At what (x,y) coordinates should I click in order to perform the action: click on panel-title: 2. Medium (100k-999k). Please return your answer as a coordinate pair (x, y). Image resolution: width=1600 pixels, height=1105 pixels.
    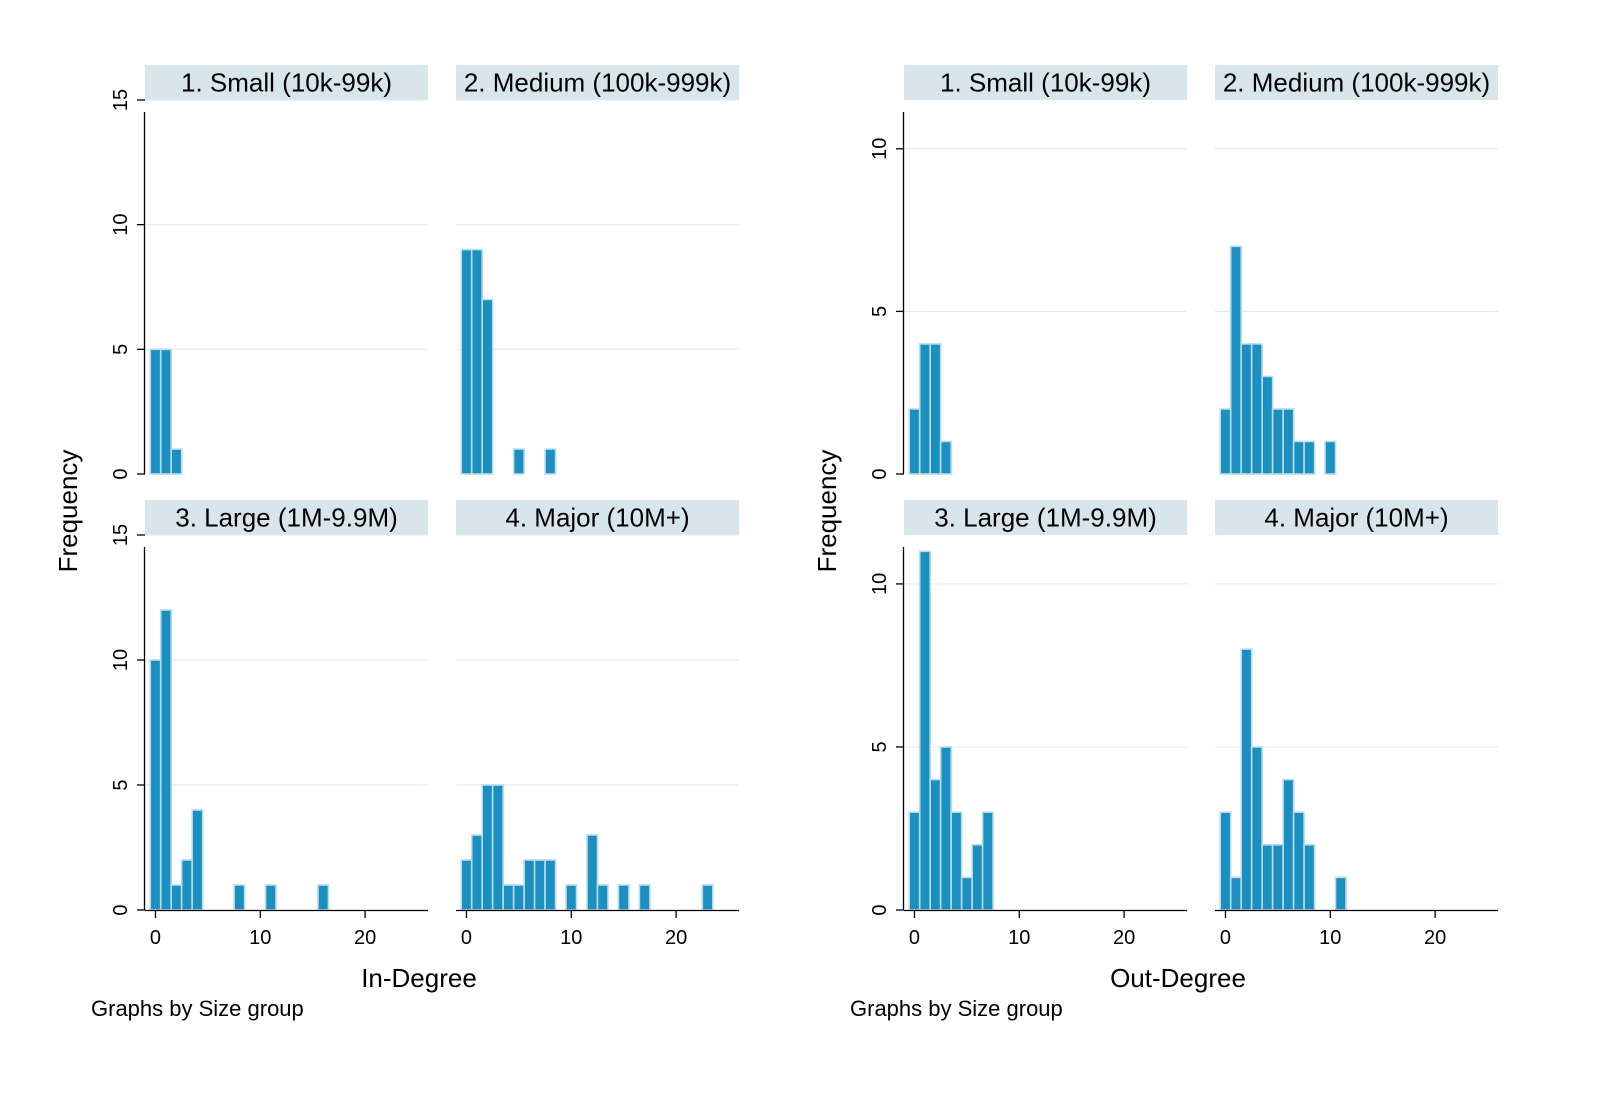
    Looking at the image, I should click on (1356, 83).